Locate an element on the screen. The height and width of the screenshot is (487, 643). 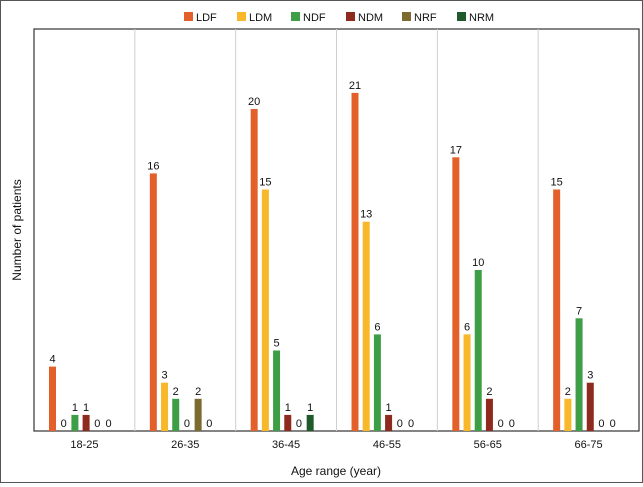
bar-label-ndm-46-55: 1 is located at coordinates (389, 408).